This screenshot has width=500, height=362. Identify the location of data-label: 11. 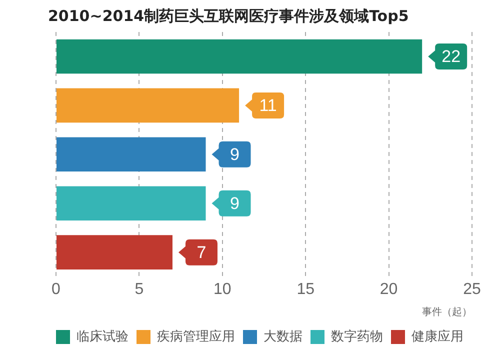
(268, 106).